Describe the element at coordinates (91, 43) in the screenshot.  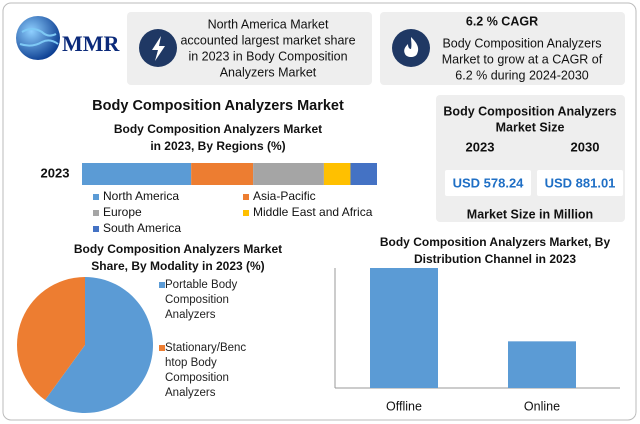
I see `logo-text: MMR` at that location.